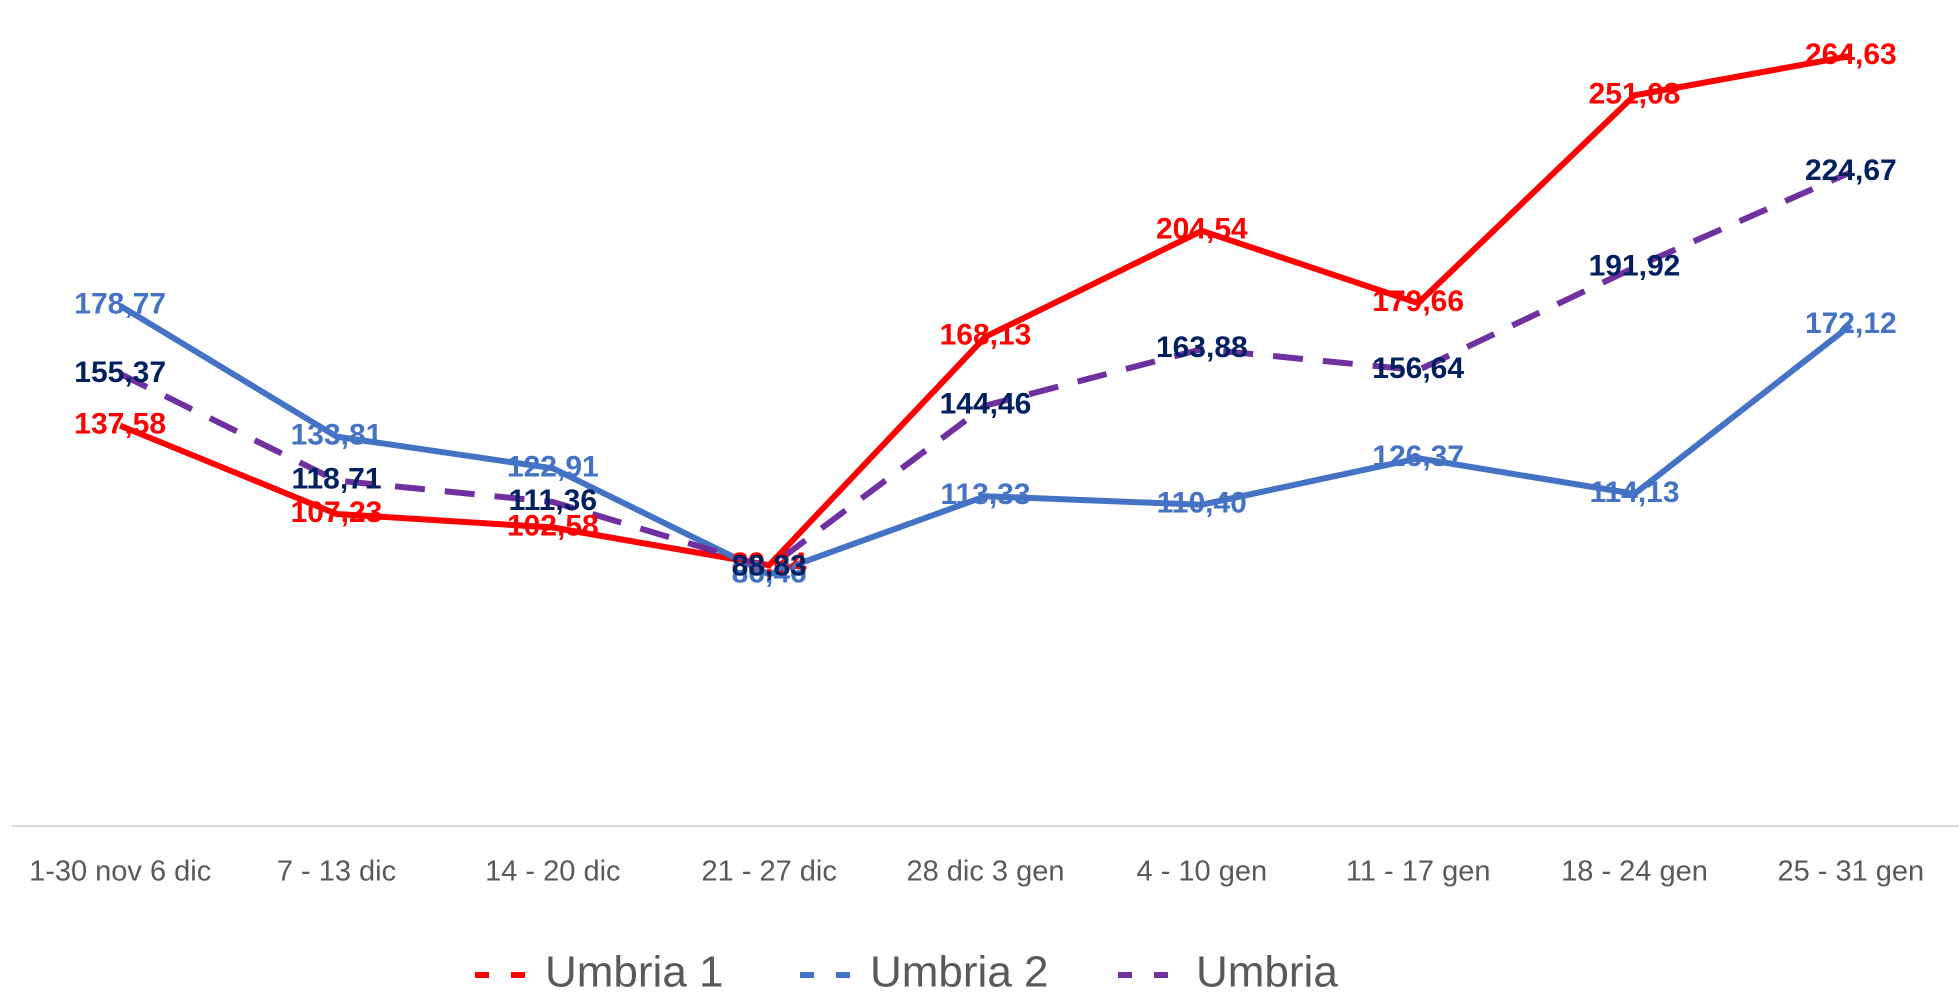 The image size is (1959, 999). I want to click on data-label: 155,37, so click(120, 372).